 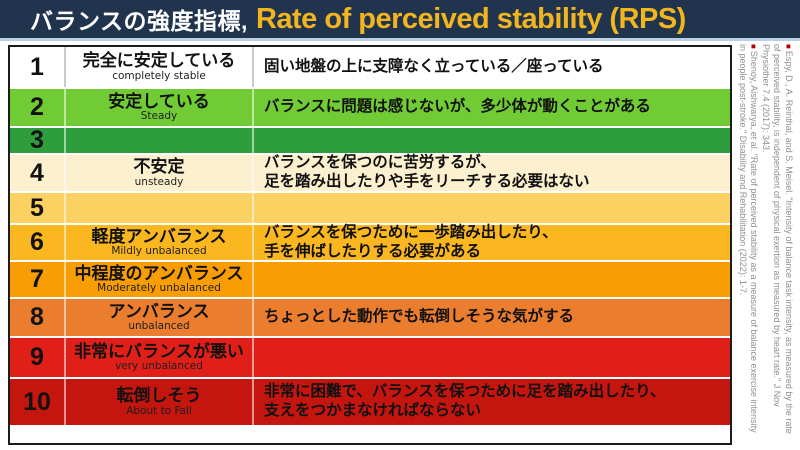 I want to click on score-number: 2, so click(x=38, y=107).